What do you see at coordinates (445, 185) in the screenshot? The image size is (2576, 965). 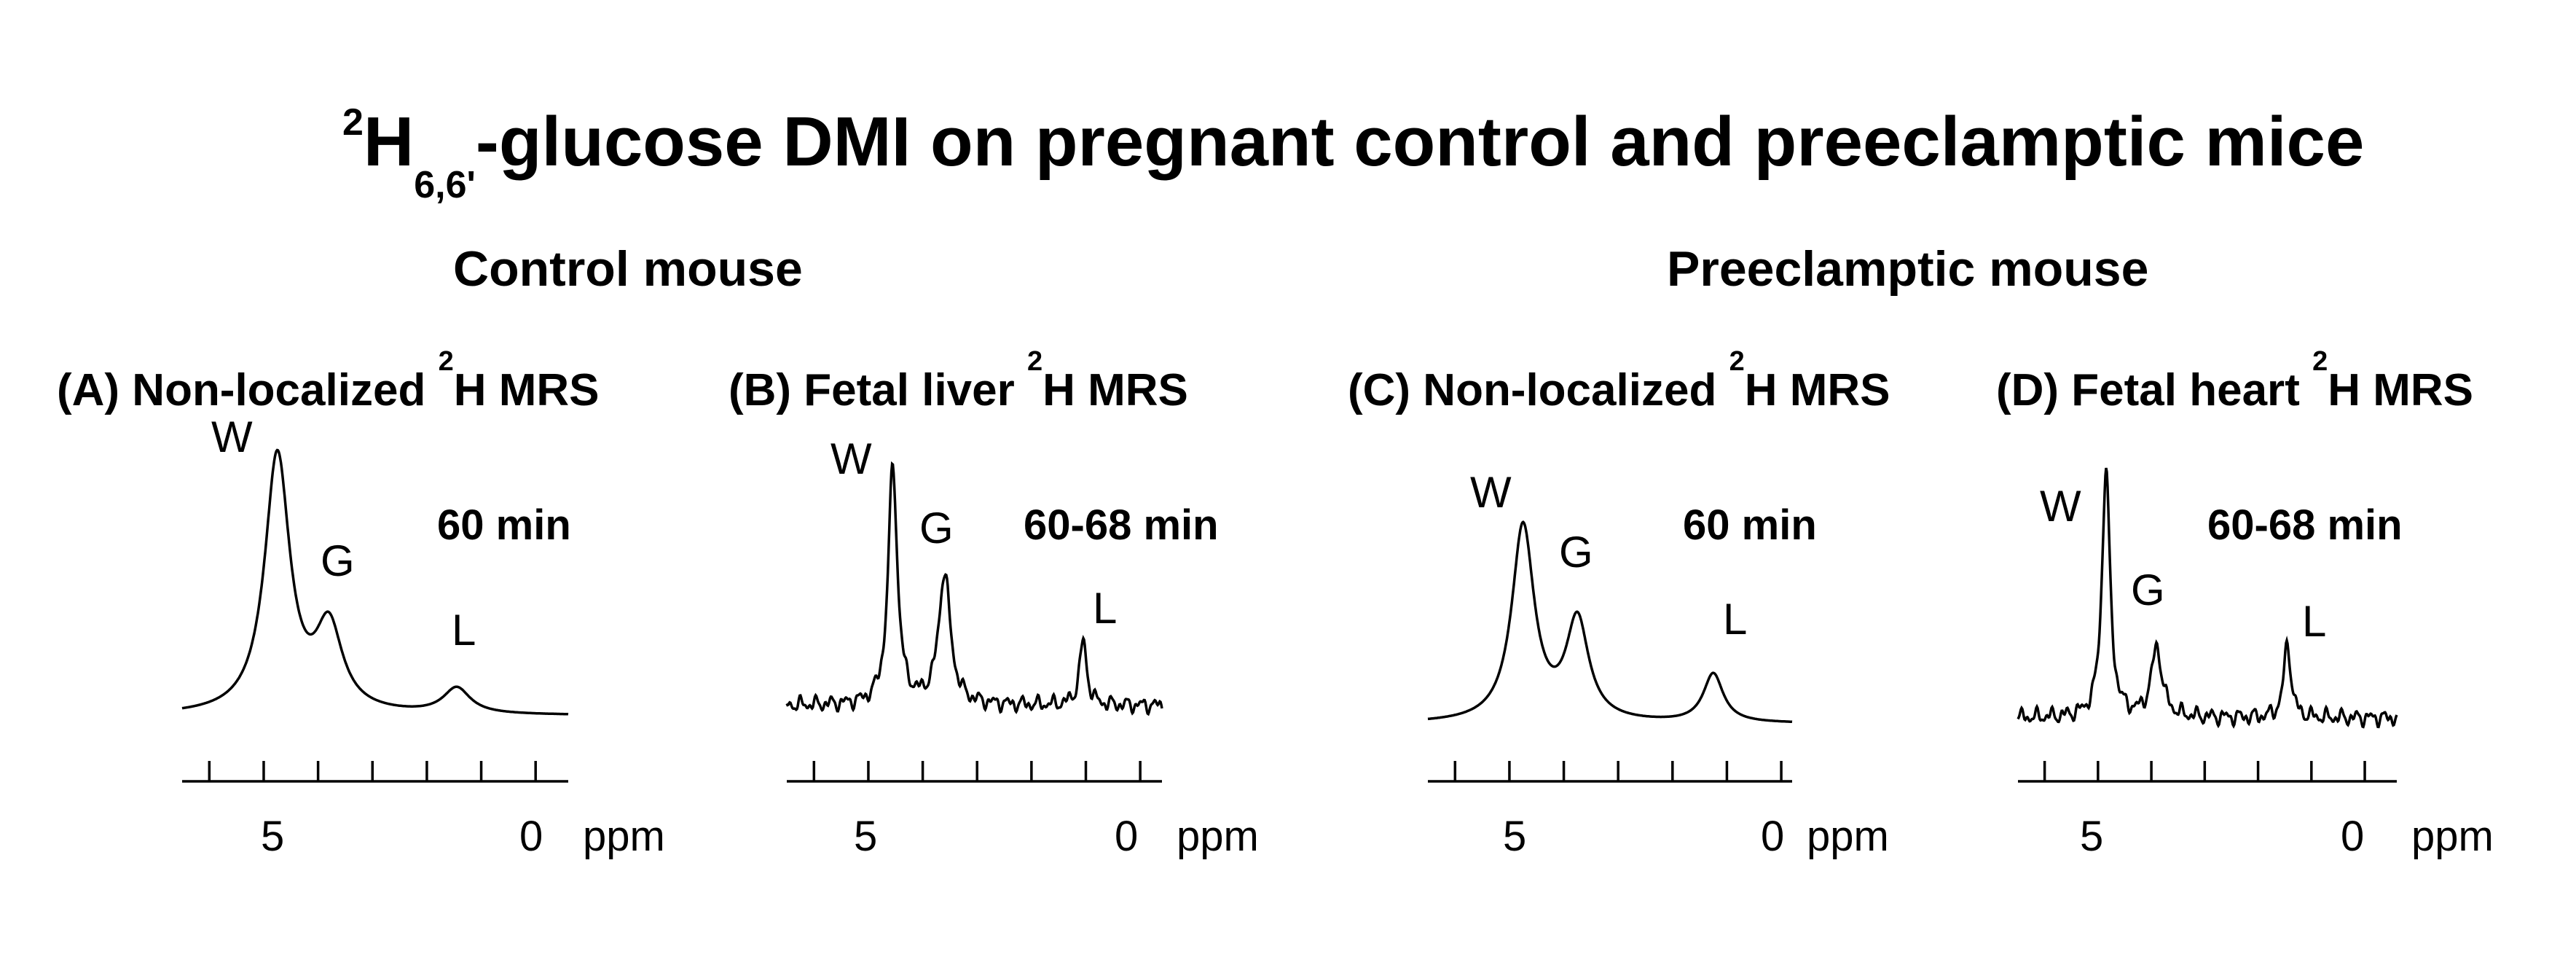 I see `title-subscript: 6,6'` at bounding box center [445, 185].